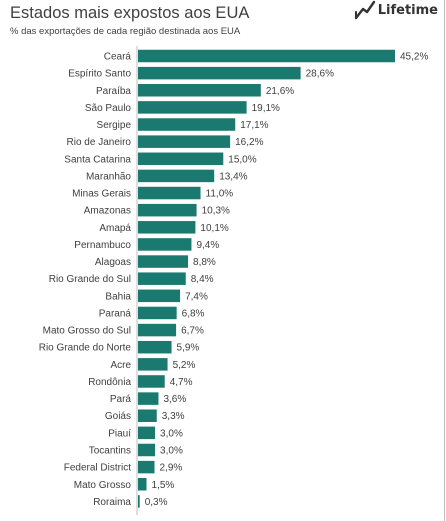  Describe the element at coordinates (170, 468) in the screenshot. I see `value-label: 2,9%` at that location.